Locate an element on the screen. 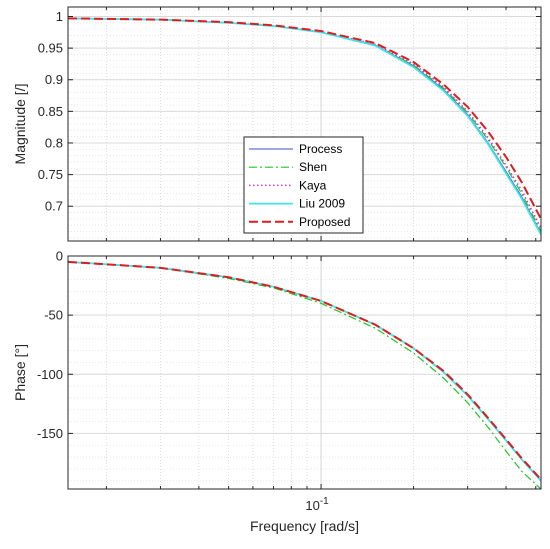  y-tick-label: 0.85 is located at coordinates (50, 111).